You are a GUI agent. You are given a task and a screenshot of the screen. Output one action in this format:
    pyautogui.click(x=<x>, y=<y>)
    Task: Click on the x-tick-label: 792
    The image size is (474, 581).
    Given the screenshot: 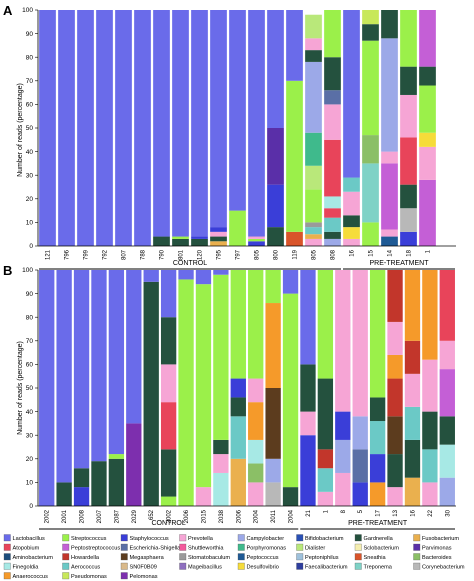 What is the action you would take?
    pyautogui.click(x=106, y=254)
    